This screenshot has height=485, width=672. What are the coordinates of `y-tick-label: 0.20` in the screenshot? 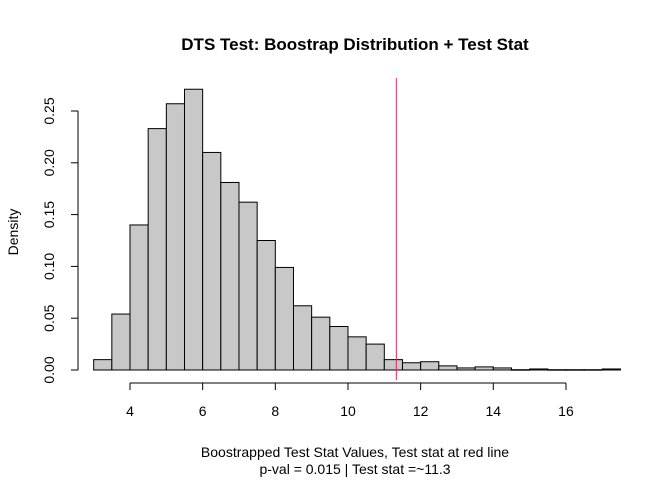 It's located at (49, 162).